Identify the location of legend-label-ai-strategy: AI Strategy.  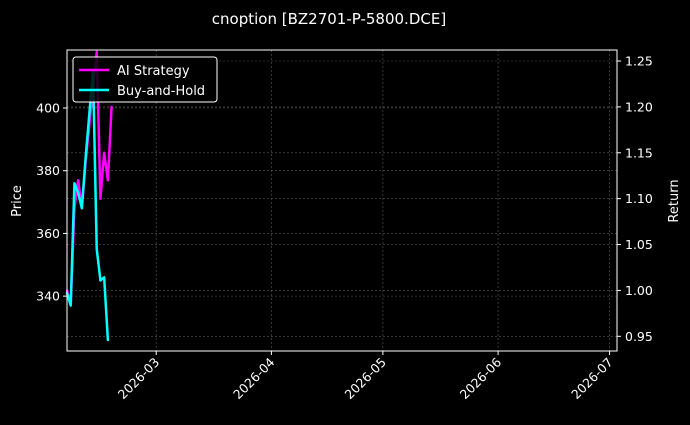
(153, 71).